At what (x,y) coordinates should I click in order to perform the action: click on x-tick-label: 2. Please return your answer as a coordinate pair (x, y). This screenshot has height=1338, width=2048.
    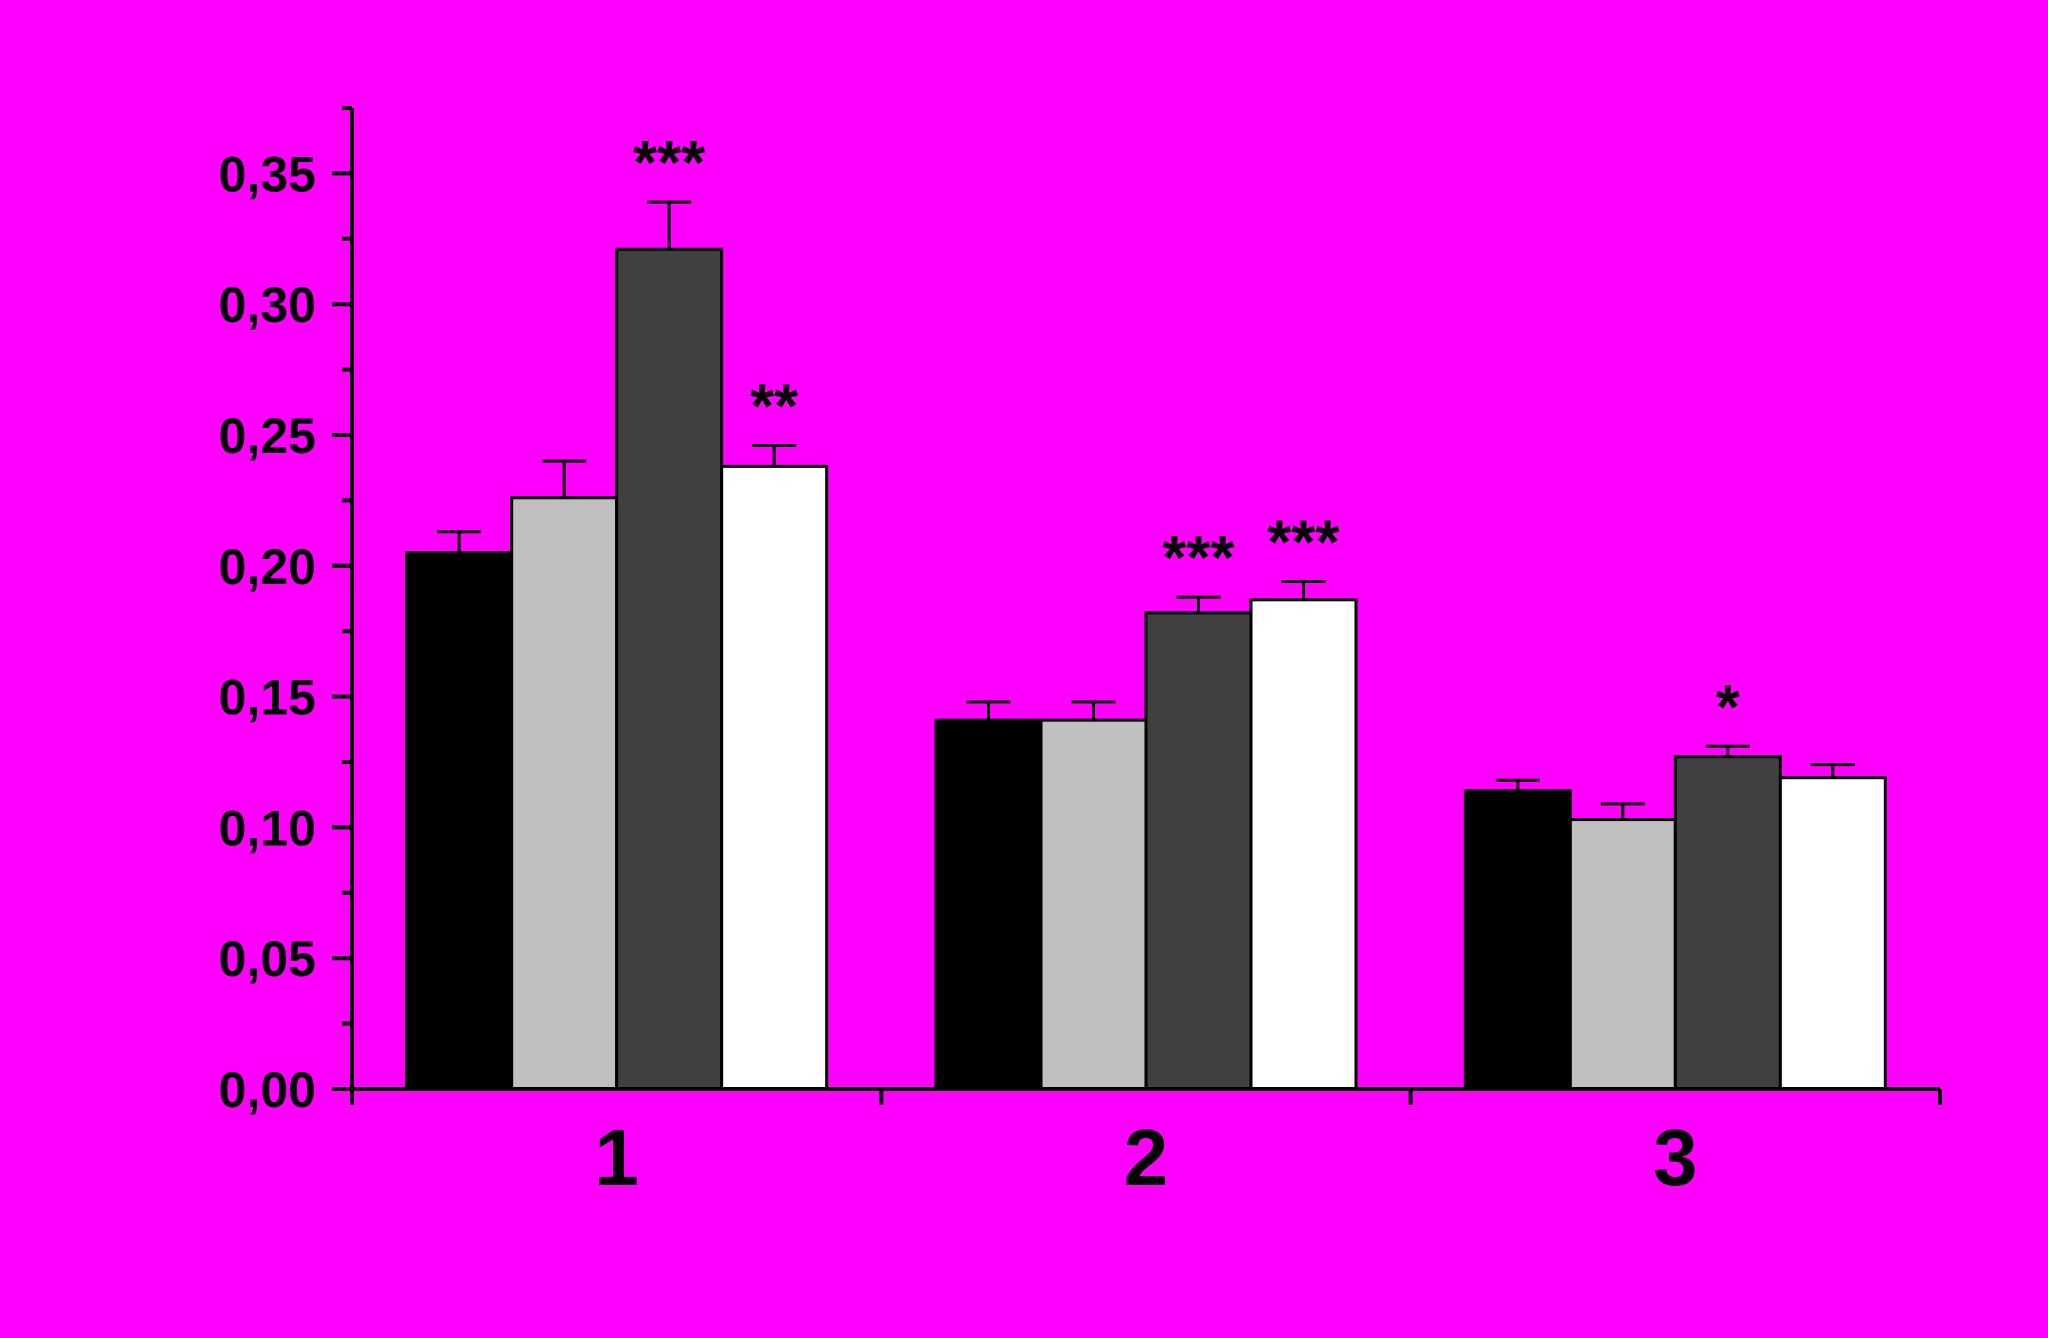
    Looking at the image, I should click on (1146, 1157).